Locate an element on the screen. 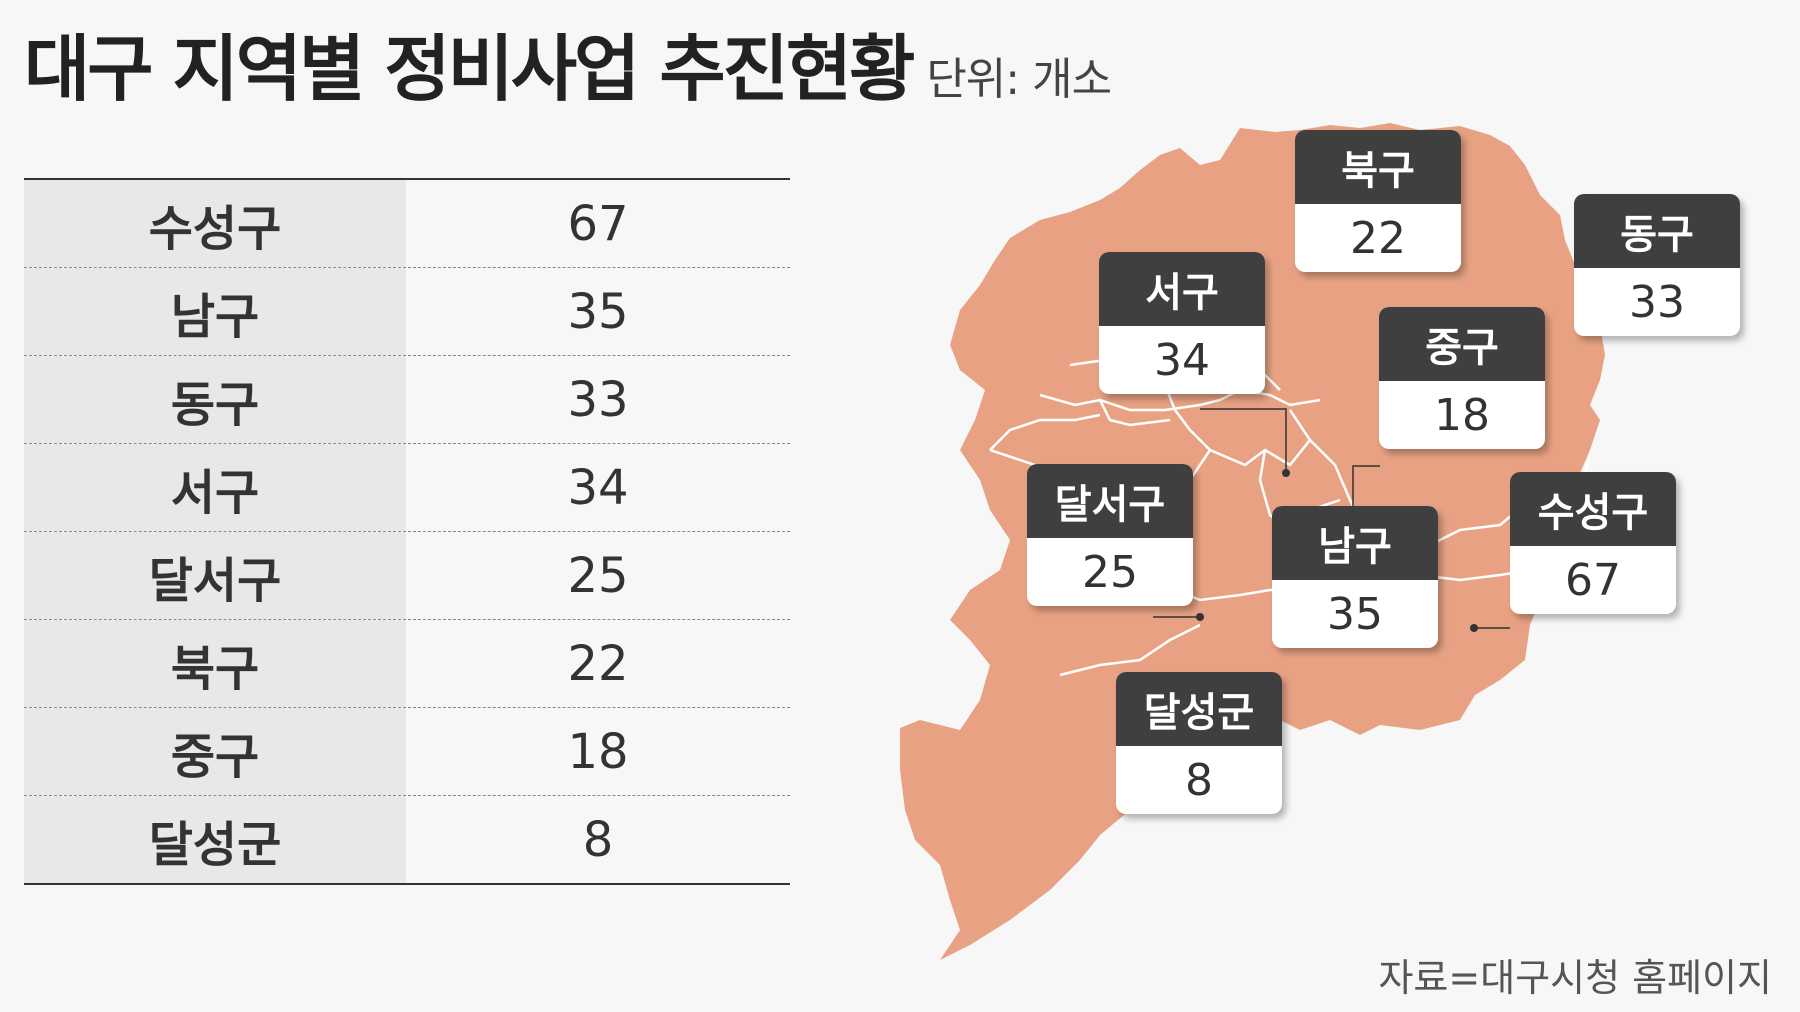  district-count: 67 is located at coordinates (598, 223).